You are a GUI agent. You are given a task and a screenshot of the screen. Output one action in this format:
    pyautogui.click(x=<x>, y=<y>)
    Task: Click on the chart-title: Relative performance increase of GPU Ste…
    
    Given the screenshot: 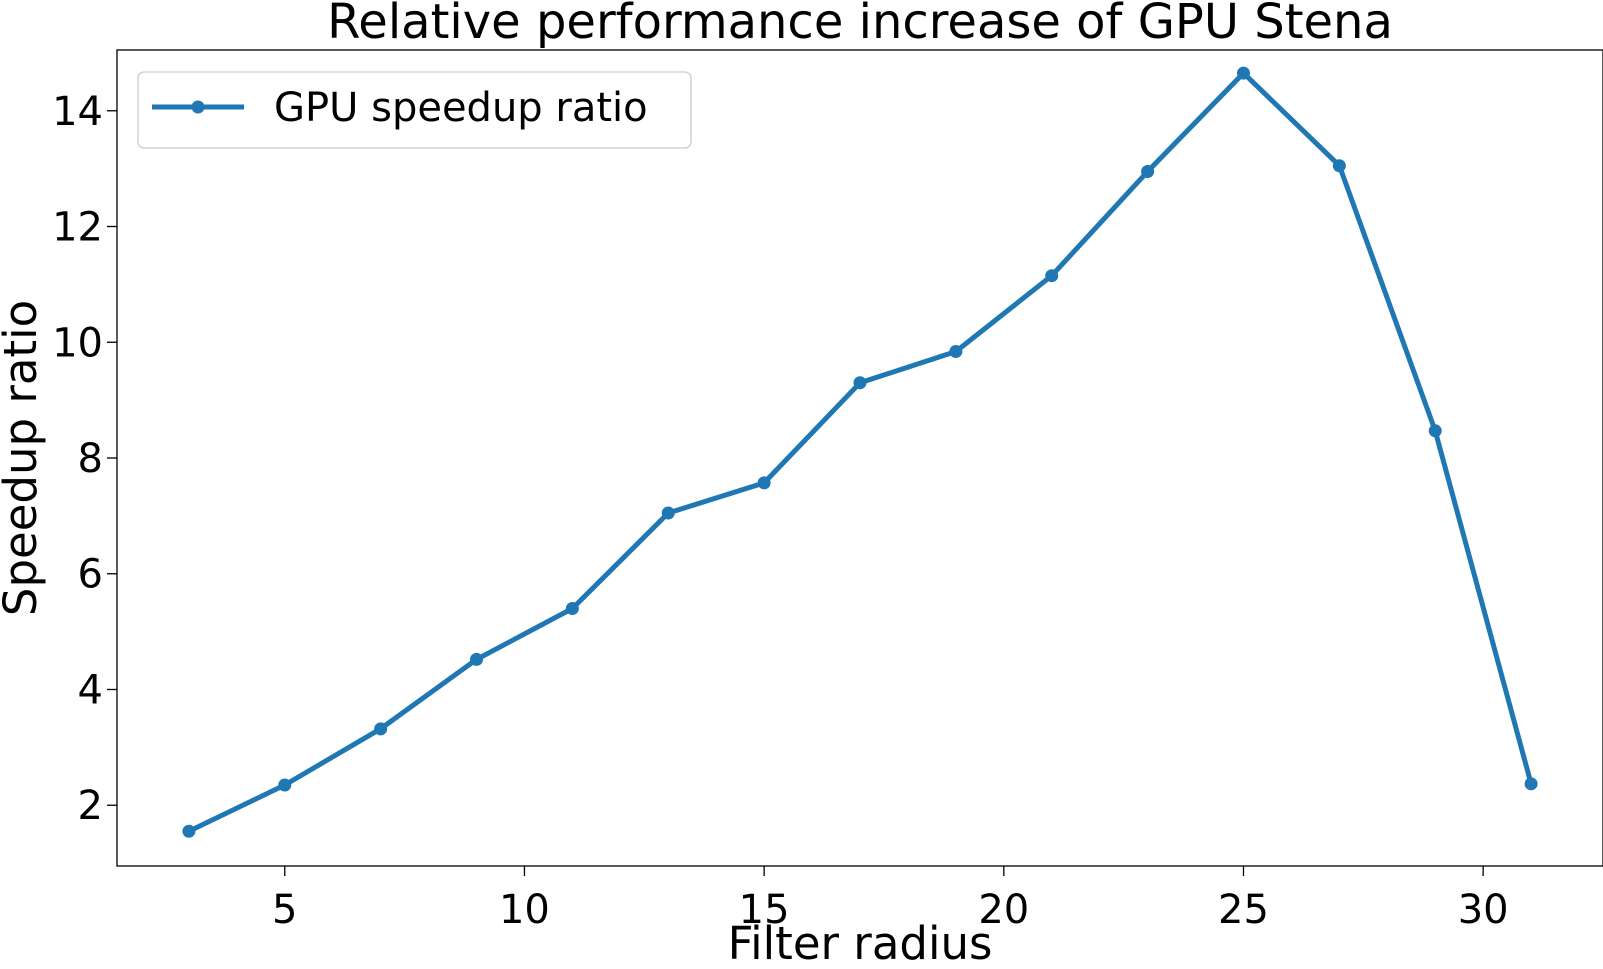 What is the action you would take?
    pyautogui.click(x=860, y=25)
    